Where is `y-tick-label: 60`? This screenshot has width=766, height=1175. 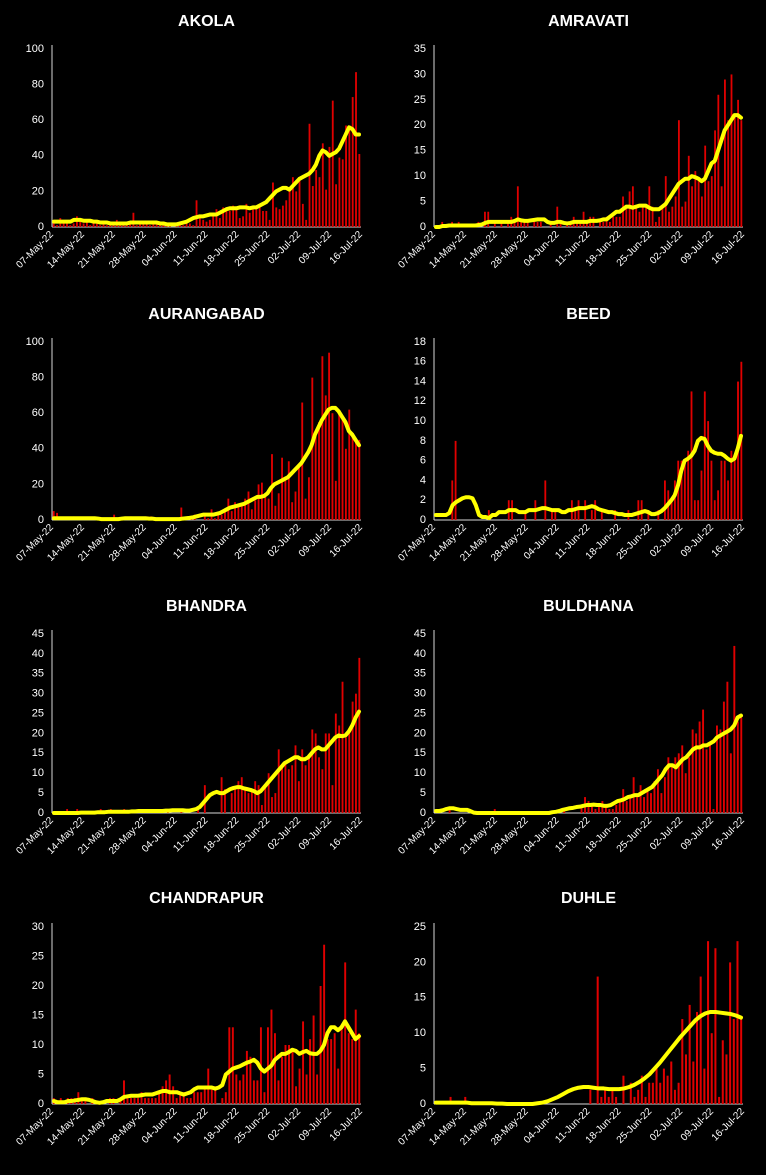 y-tick-label: 60 is located at coordinates (38, 120).